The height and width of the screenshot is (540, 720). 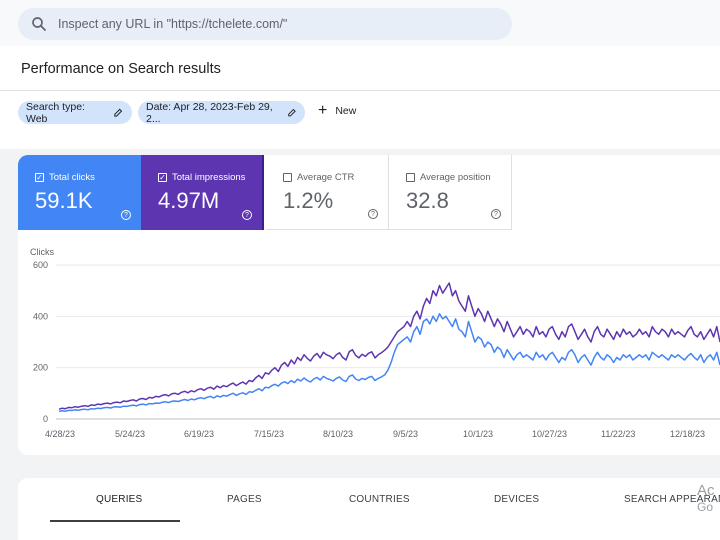 I want to click on tab-queries: QUERIES, so click(x=119, y=499).